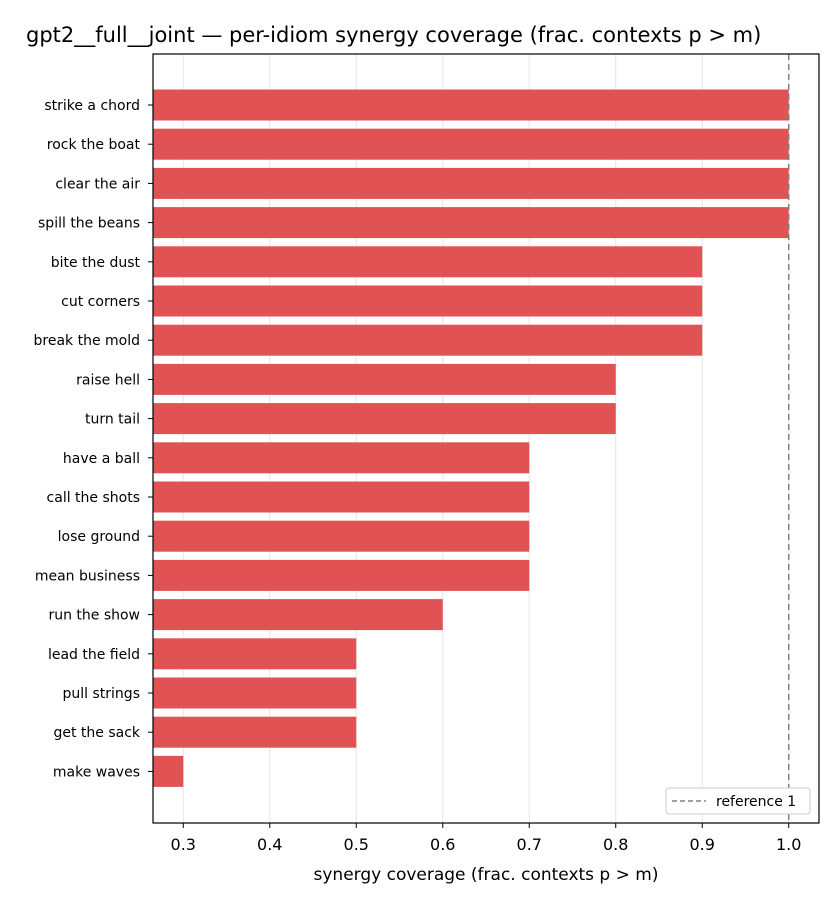 Image resolution: width=840 pixels, height=910 pixels. Describe the element at coordinates (702, 844) in the screenshot. I see `x-tick-label: 0.9` at that location.